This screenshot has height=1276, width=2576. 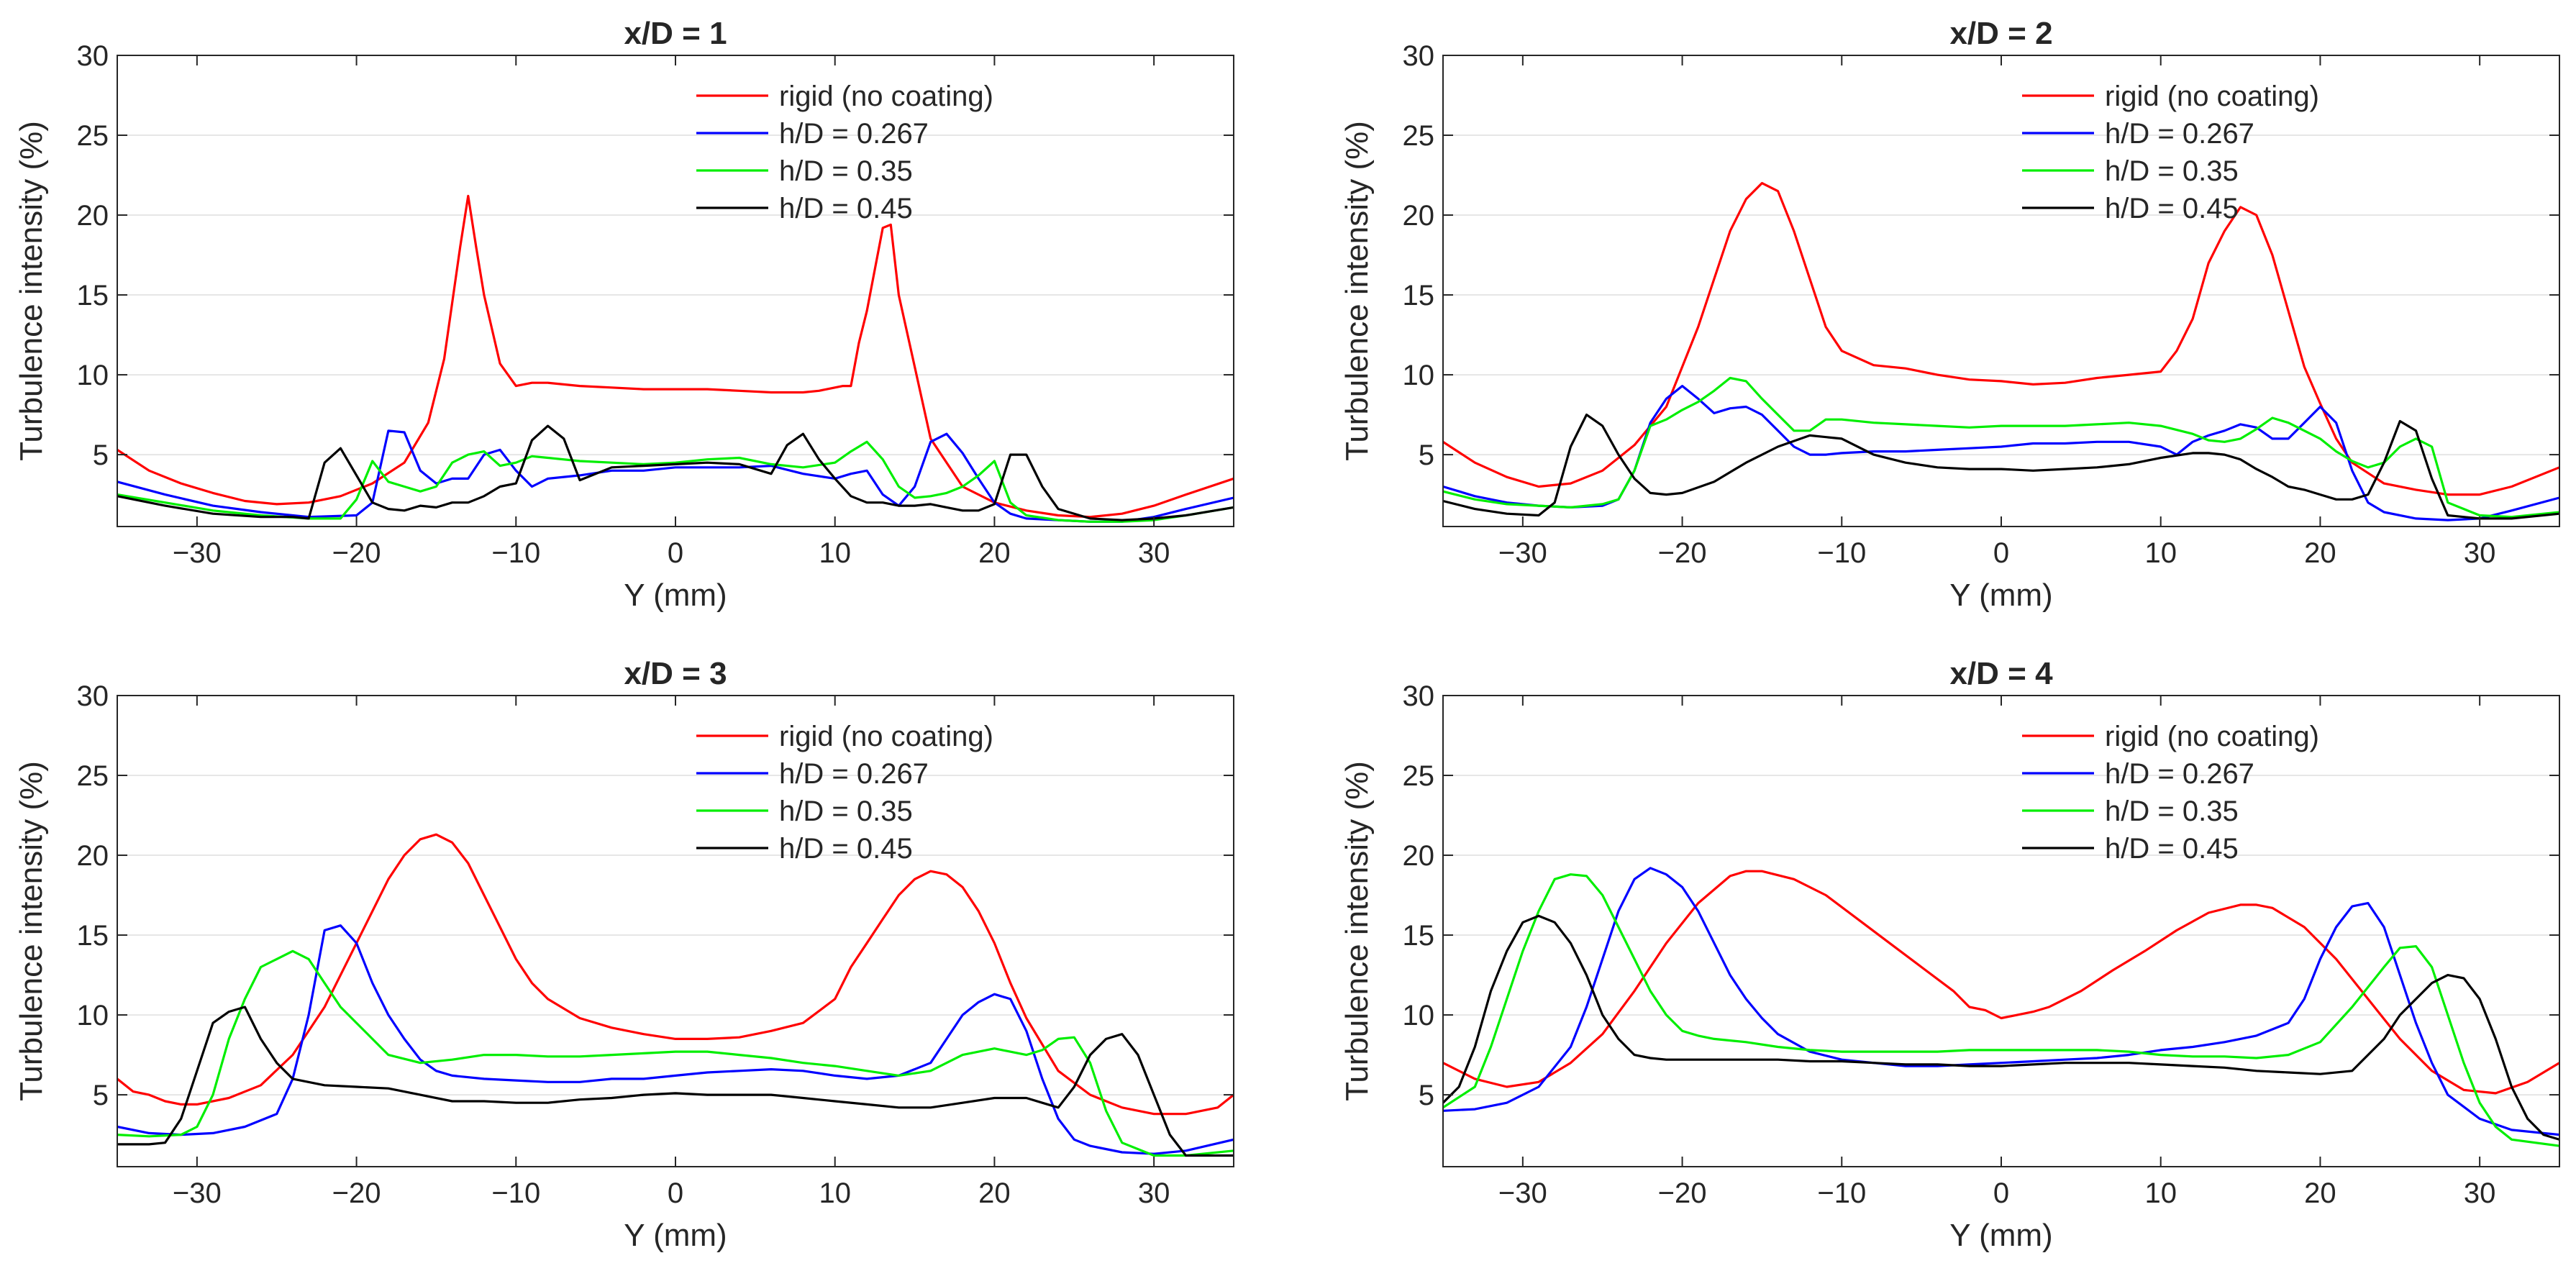 I want to click on chart-title: x/D = 4, so click(x=2001, y=673).